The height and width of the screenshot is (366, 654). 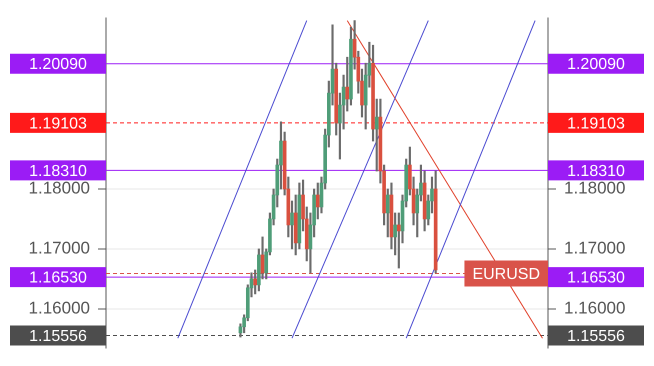 What do you see at coordinates (58, 65) in the screenshot?
I see `ref-line-label: 1.20090` at bounding box center [58, 65].